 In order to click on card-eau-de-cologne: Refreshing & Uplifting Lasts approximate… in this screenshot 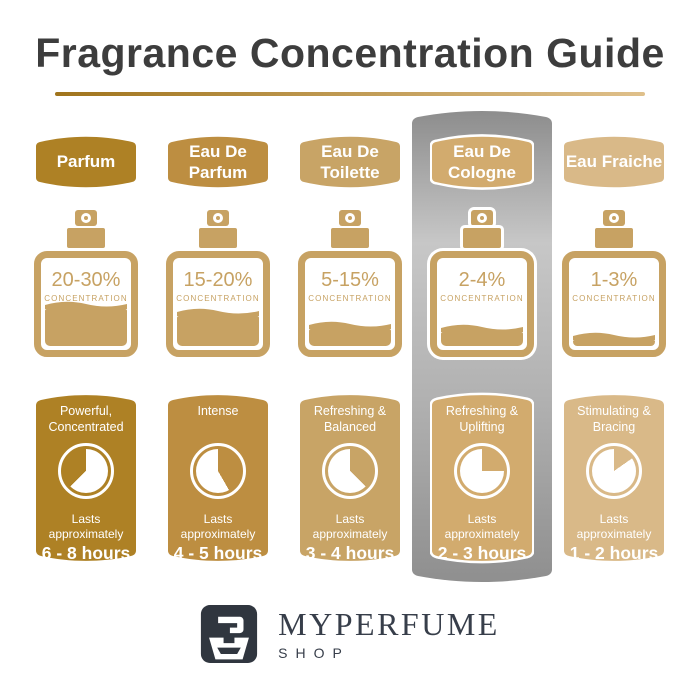, I will do `click(482, 478)`.